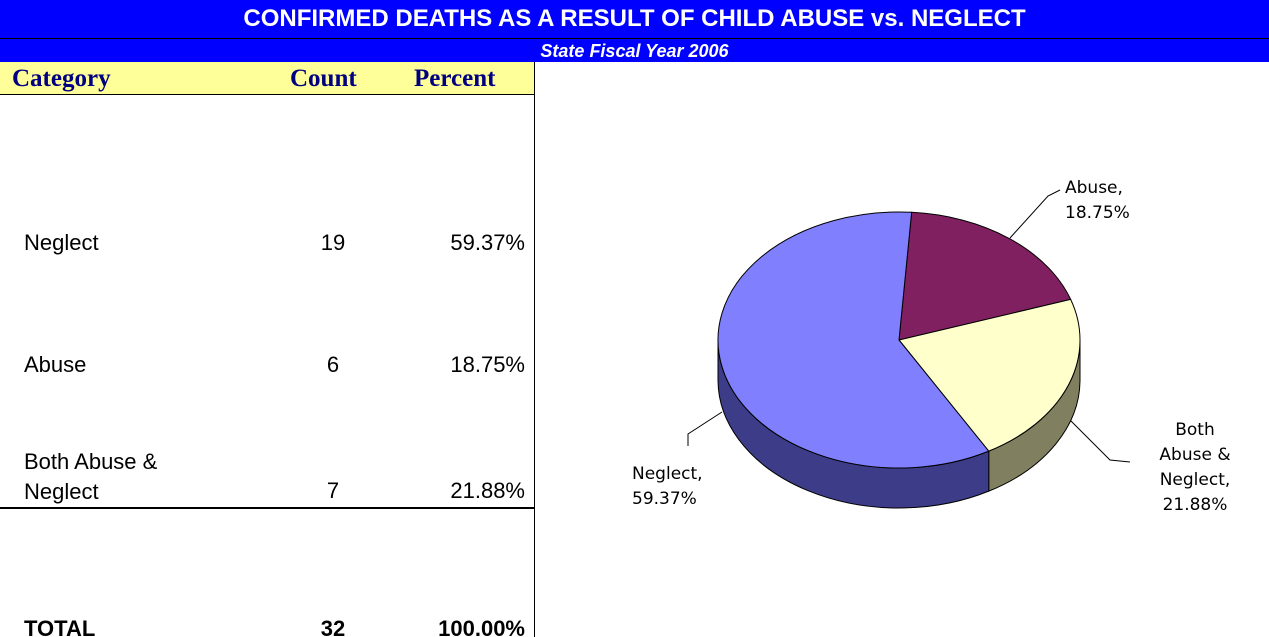 The image size is (1269, 637). I want to click on cell: 32, so click(333, 626).